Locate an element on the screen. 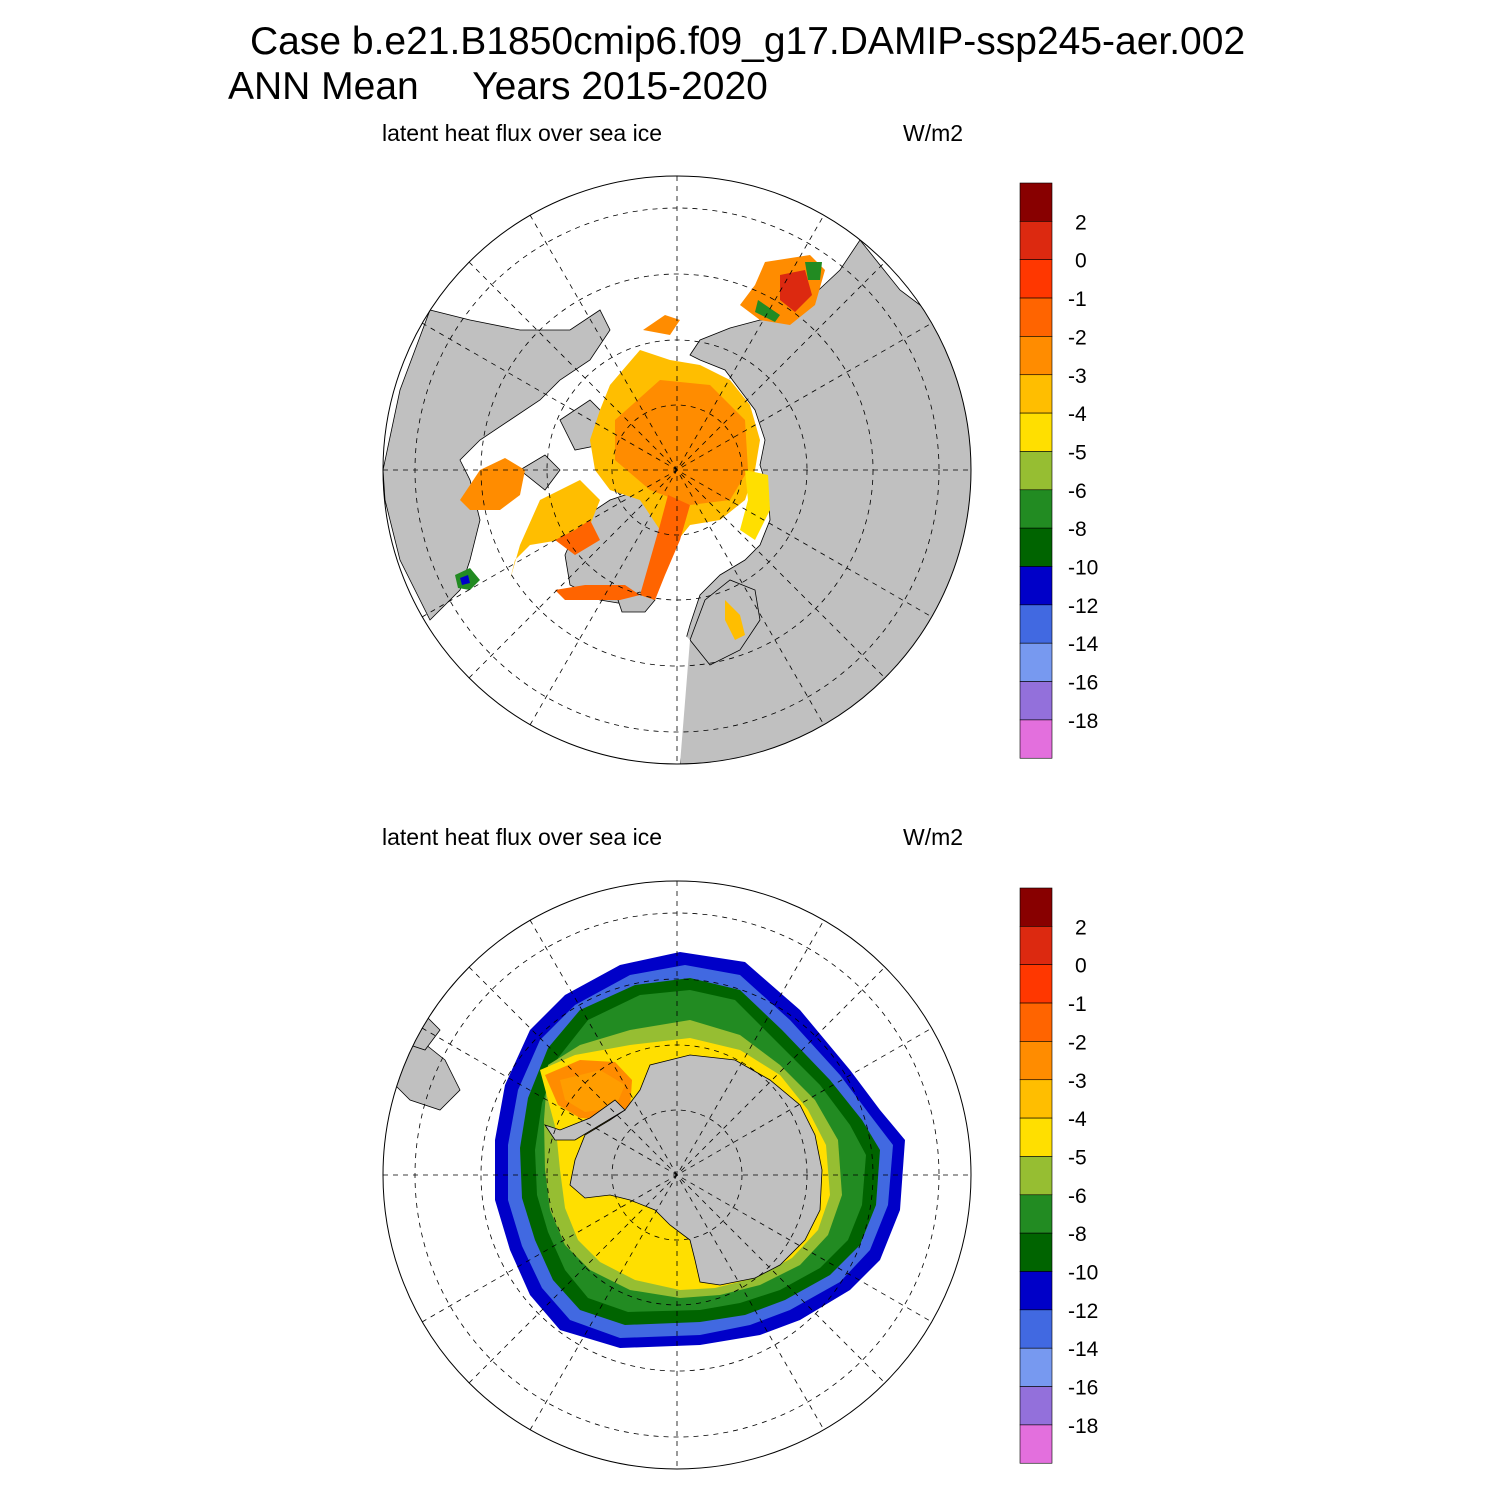 This screenshot has height=1500, width=1500. nh-colorbar-label-7: -6 is located at coordinates (1077, 491).